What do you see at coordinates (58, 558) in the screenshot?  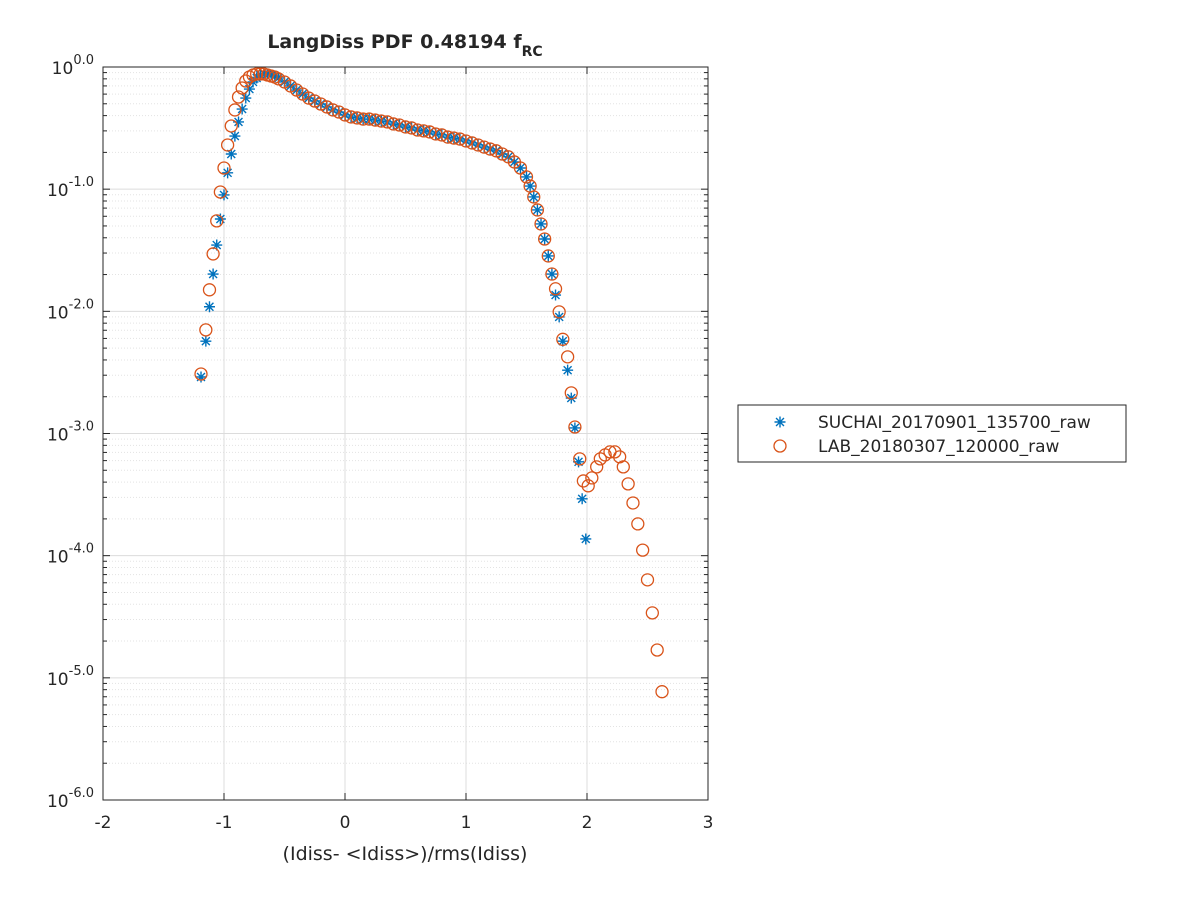 I see `y-tick-base: 10` at bounding box center [58, 558].